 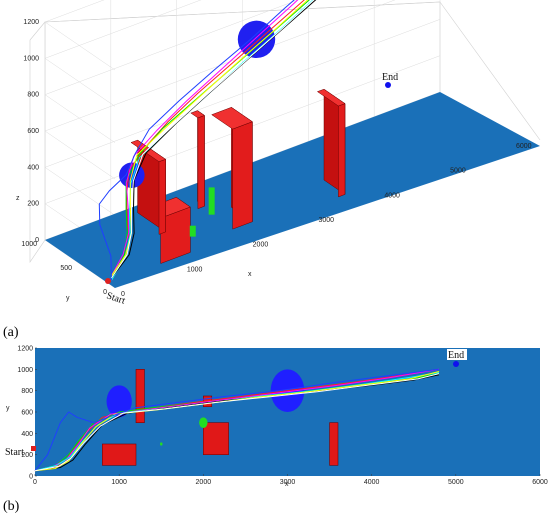 What do you see at coordinates (33, 131) in the screenshot?
I see `z-tick-label: 600` at bounding box center [33, 131].